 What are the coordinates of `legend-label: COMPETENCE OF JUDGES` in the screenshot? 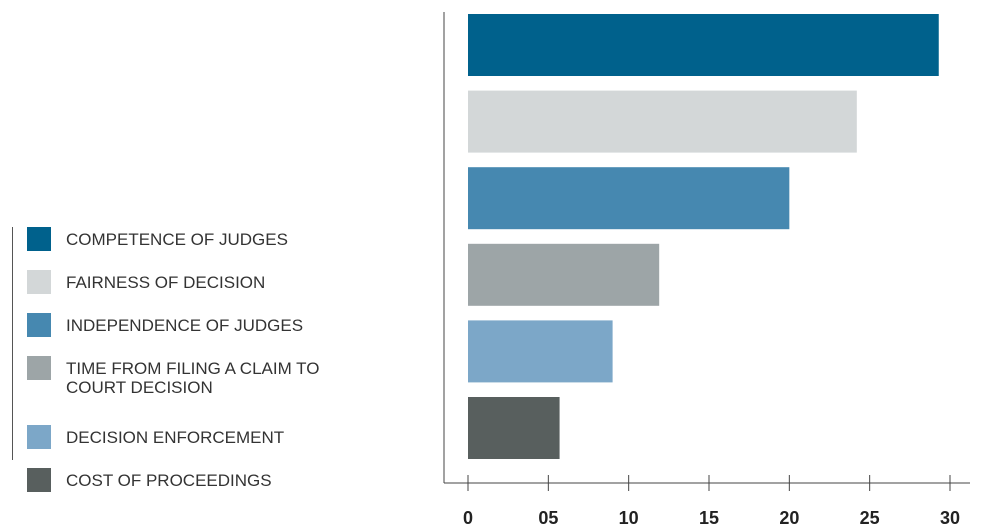 It's located at (177, 238).